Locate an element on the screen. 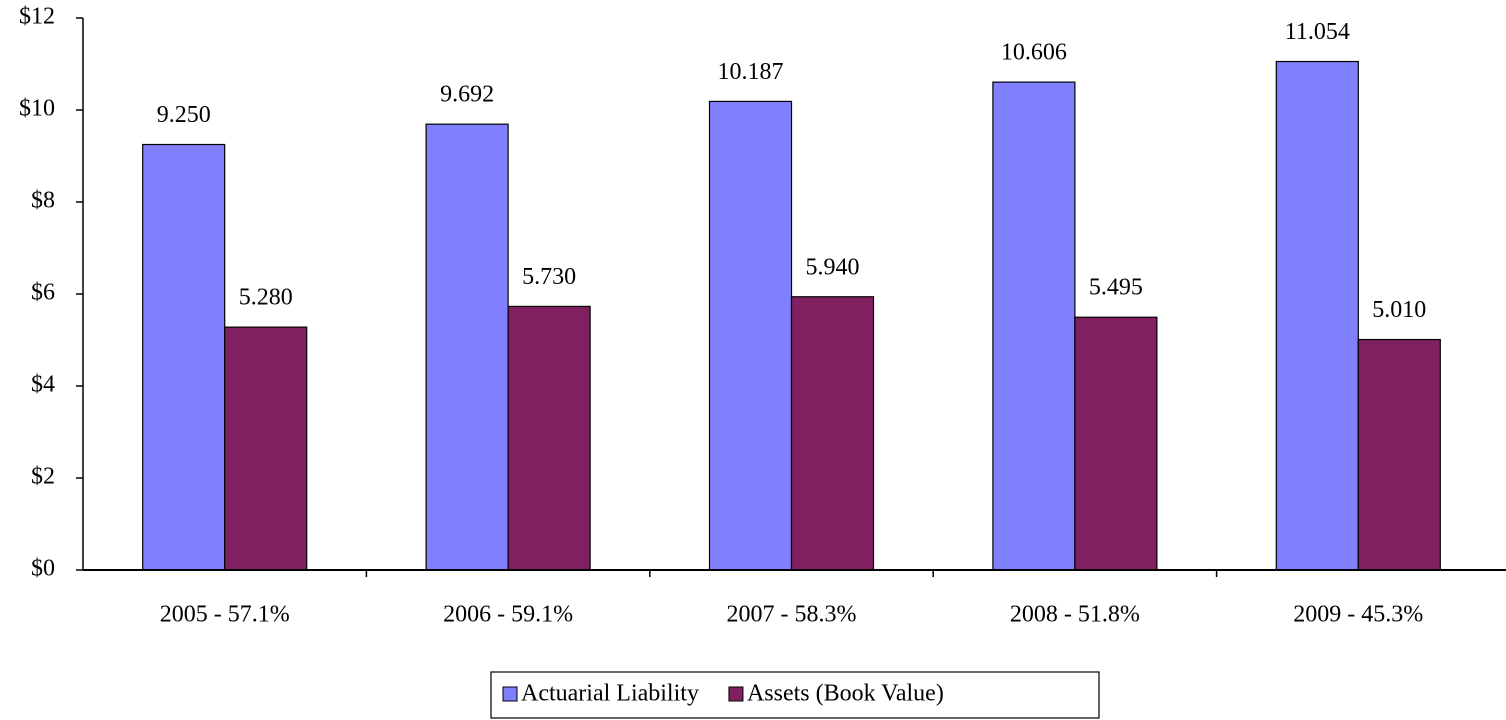 The image size is (1506, 720). y-tick-label: $6 is located at coordinates (43, 293).